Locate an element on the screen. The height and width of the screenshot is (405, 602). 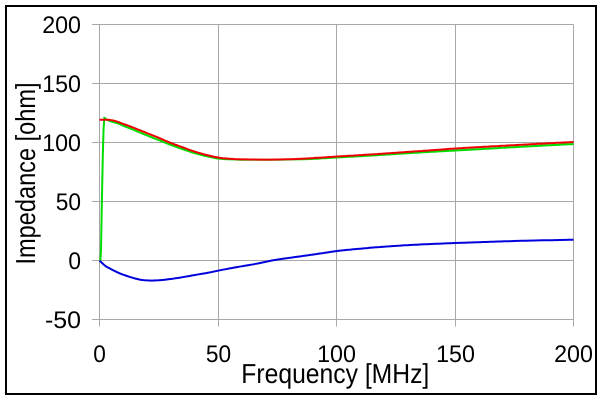
svg-text: Impedance [ohm] is located at coordinates (25, 174).